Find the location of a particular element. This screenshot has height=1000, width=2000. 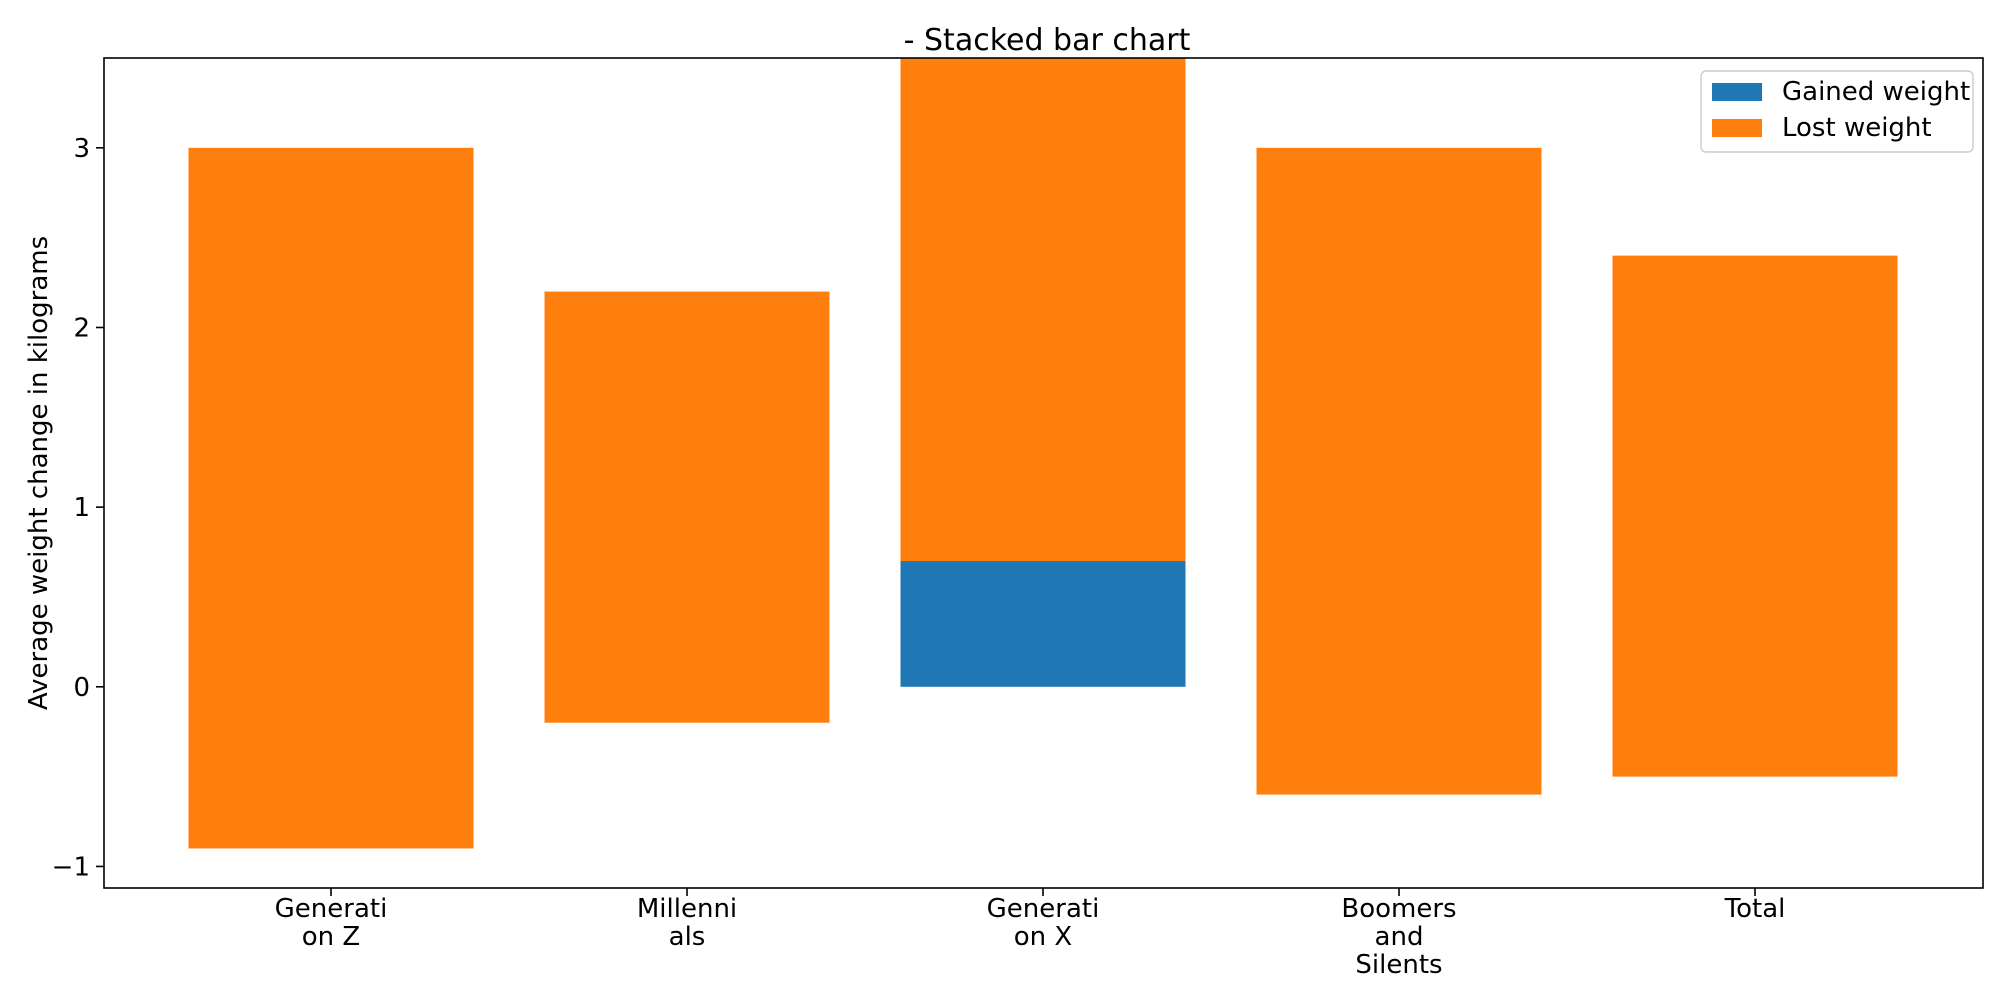

y-tick-label: −1 is located at coordinates (71, 867).